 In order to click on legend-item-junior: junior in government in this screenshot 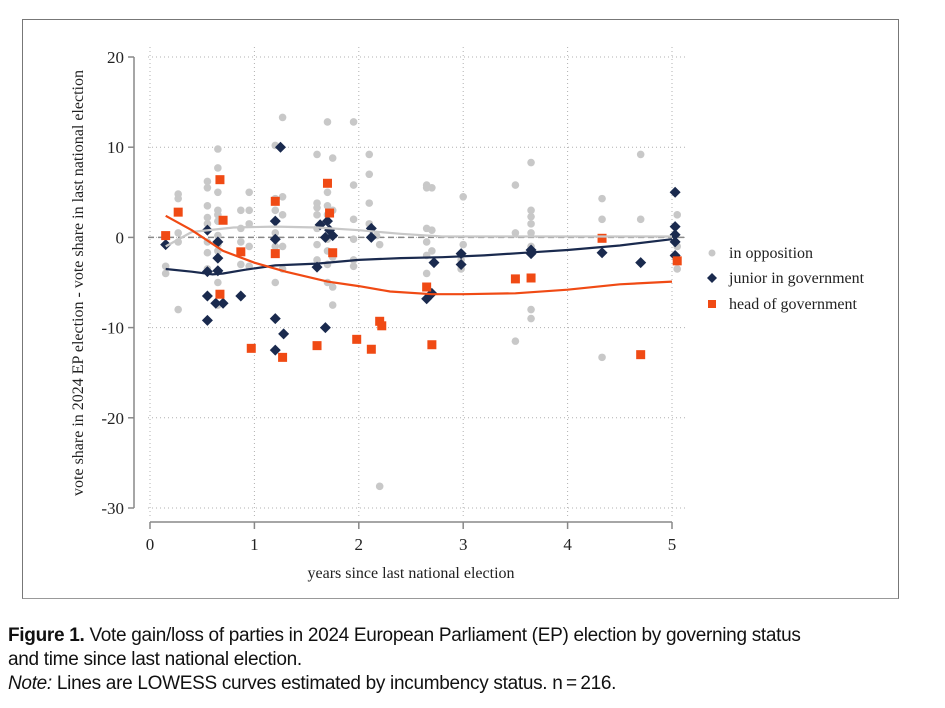, I will do `click(786, 278)`.